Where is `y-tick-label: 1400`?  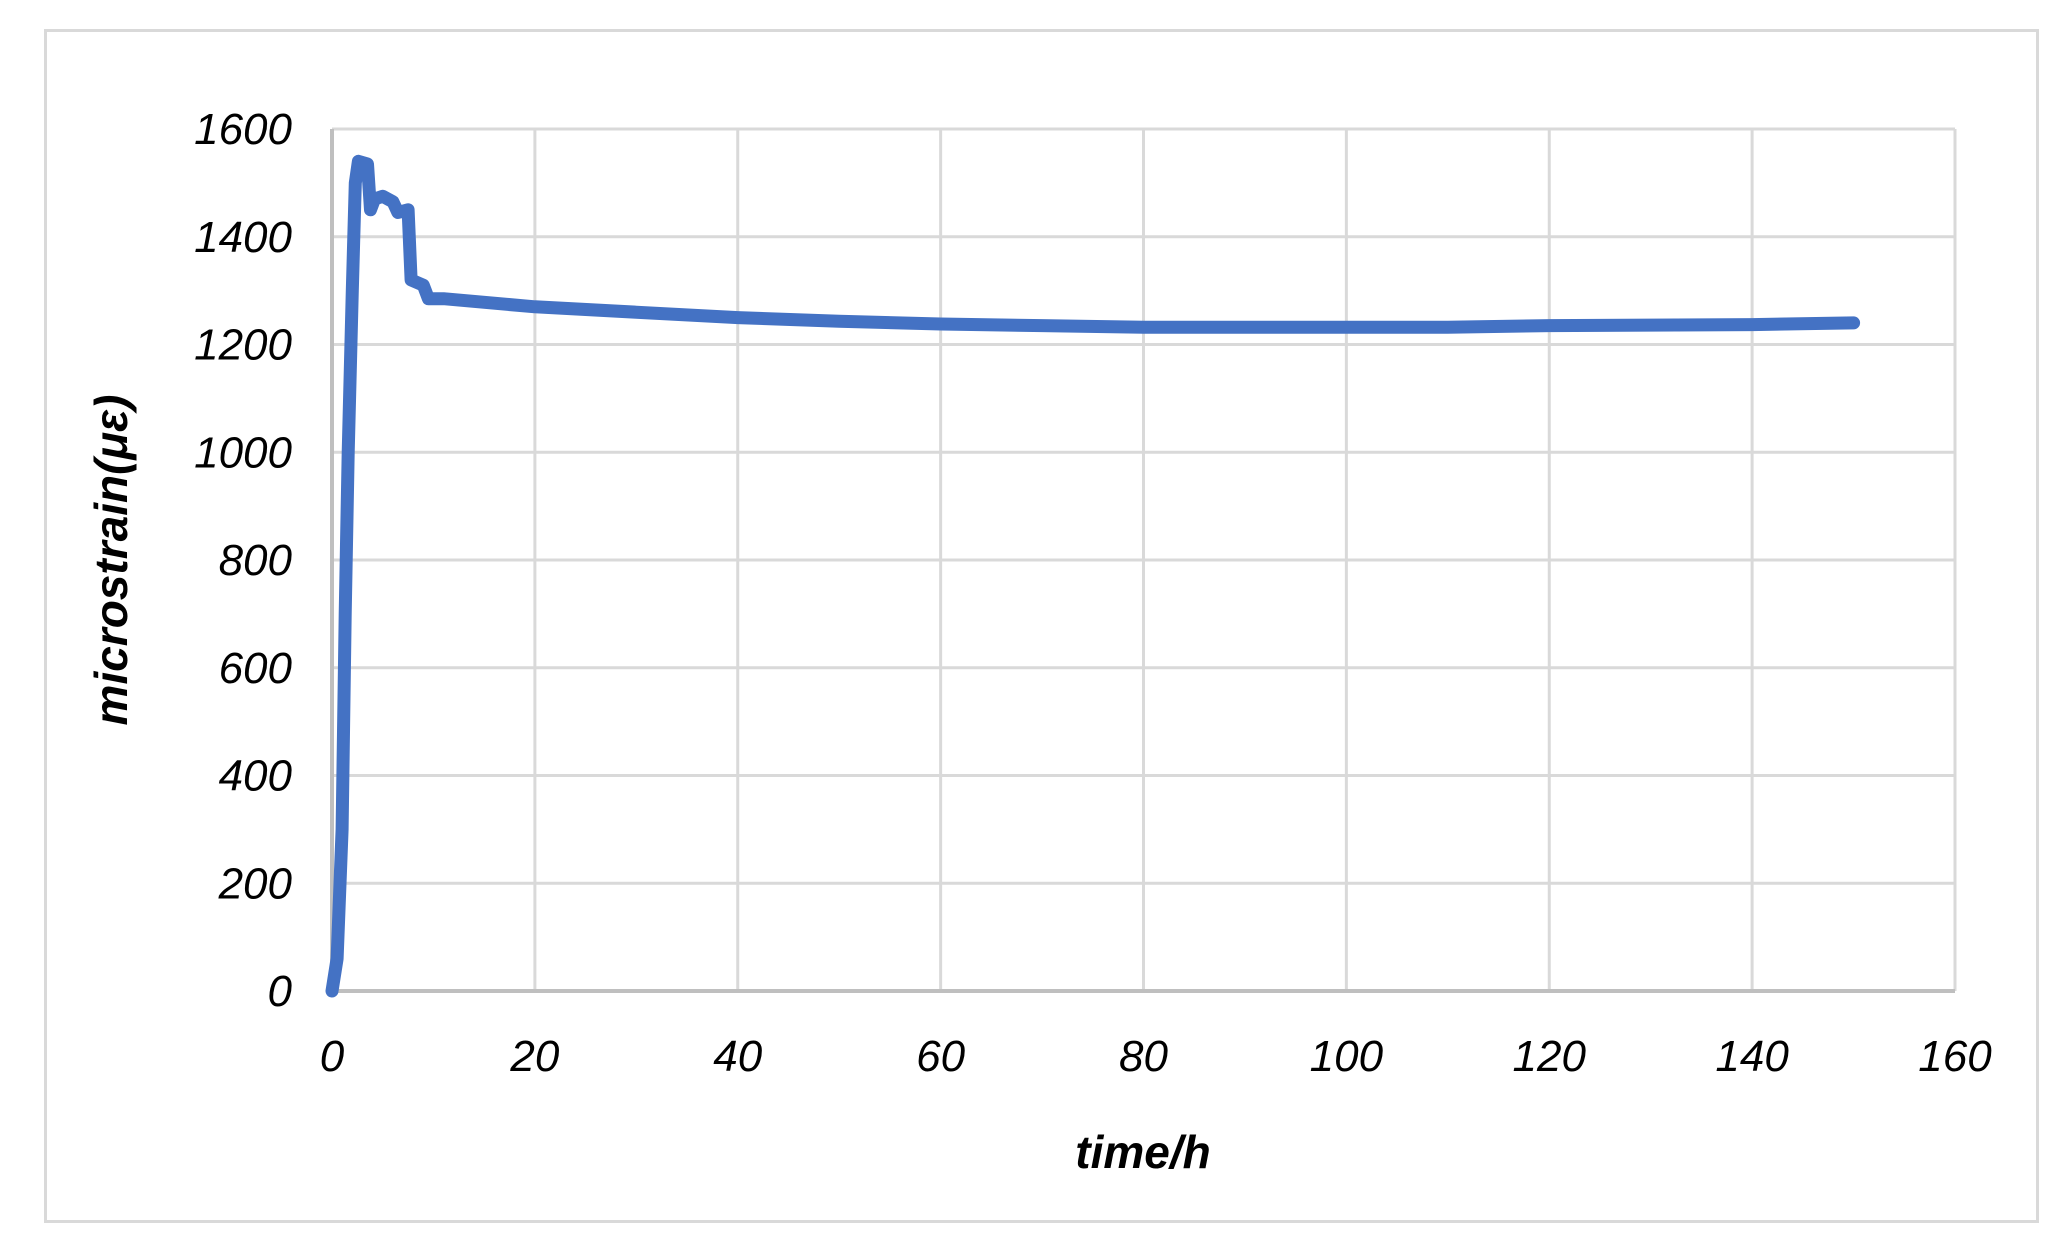
y-tick-label: 1400 is located at coordinates (243, 237).